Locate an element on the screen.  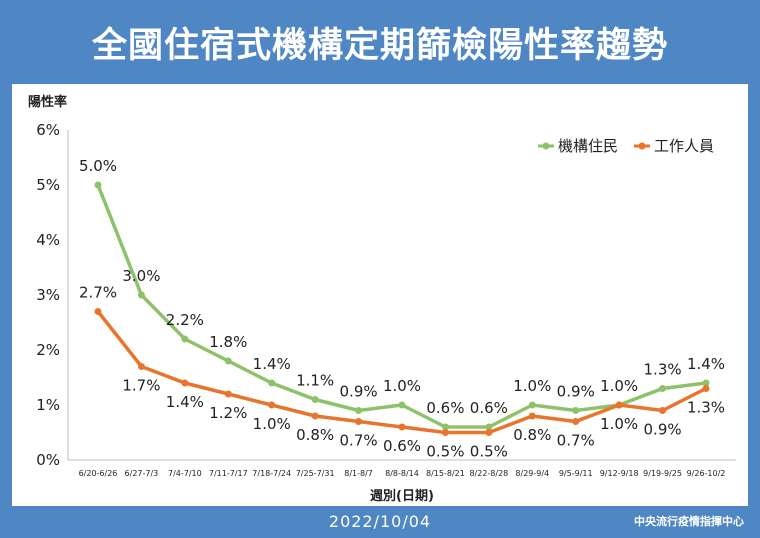
x-tick-label: 6/20-6/26 is located at coordinates (98, 473).